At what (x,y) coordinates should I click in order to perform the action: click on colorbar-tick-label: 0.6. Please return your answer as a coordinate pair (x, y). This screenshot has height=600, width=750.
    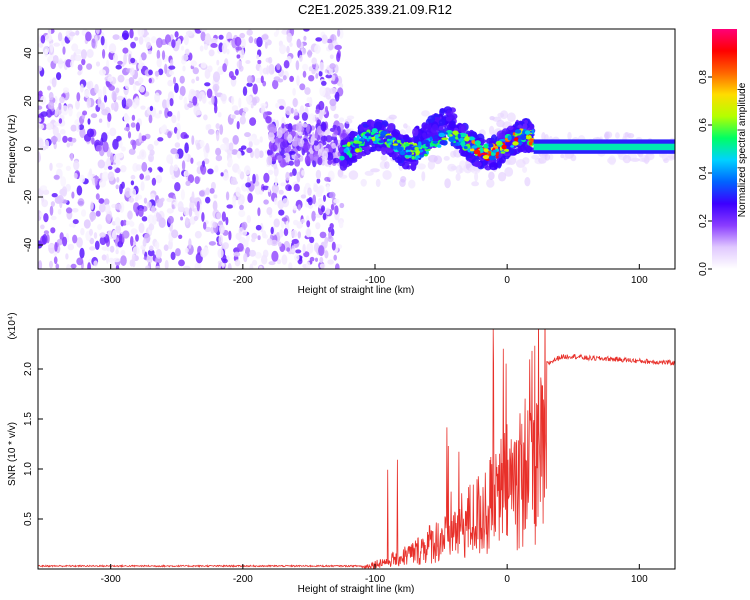
    Looking at the image, I should click on (703, 125).